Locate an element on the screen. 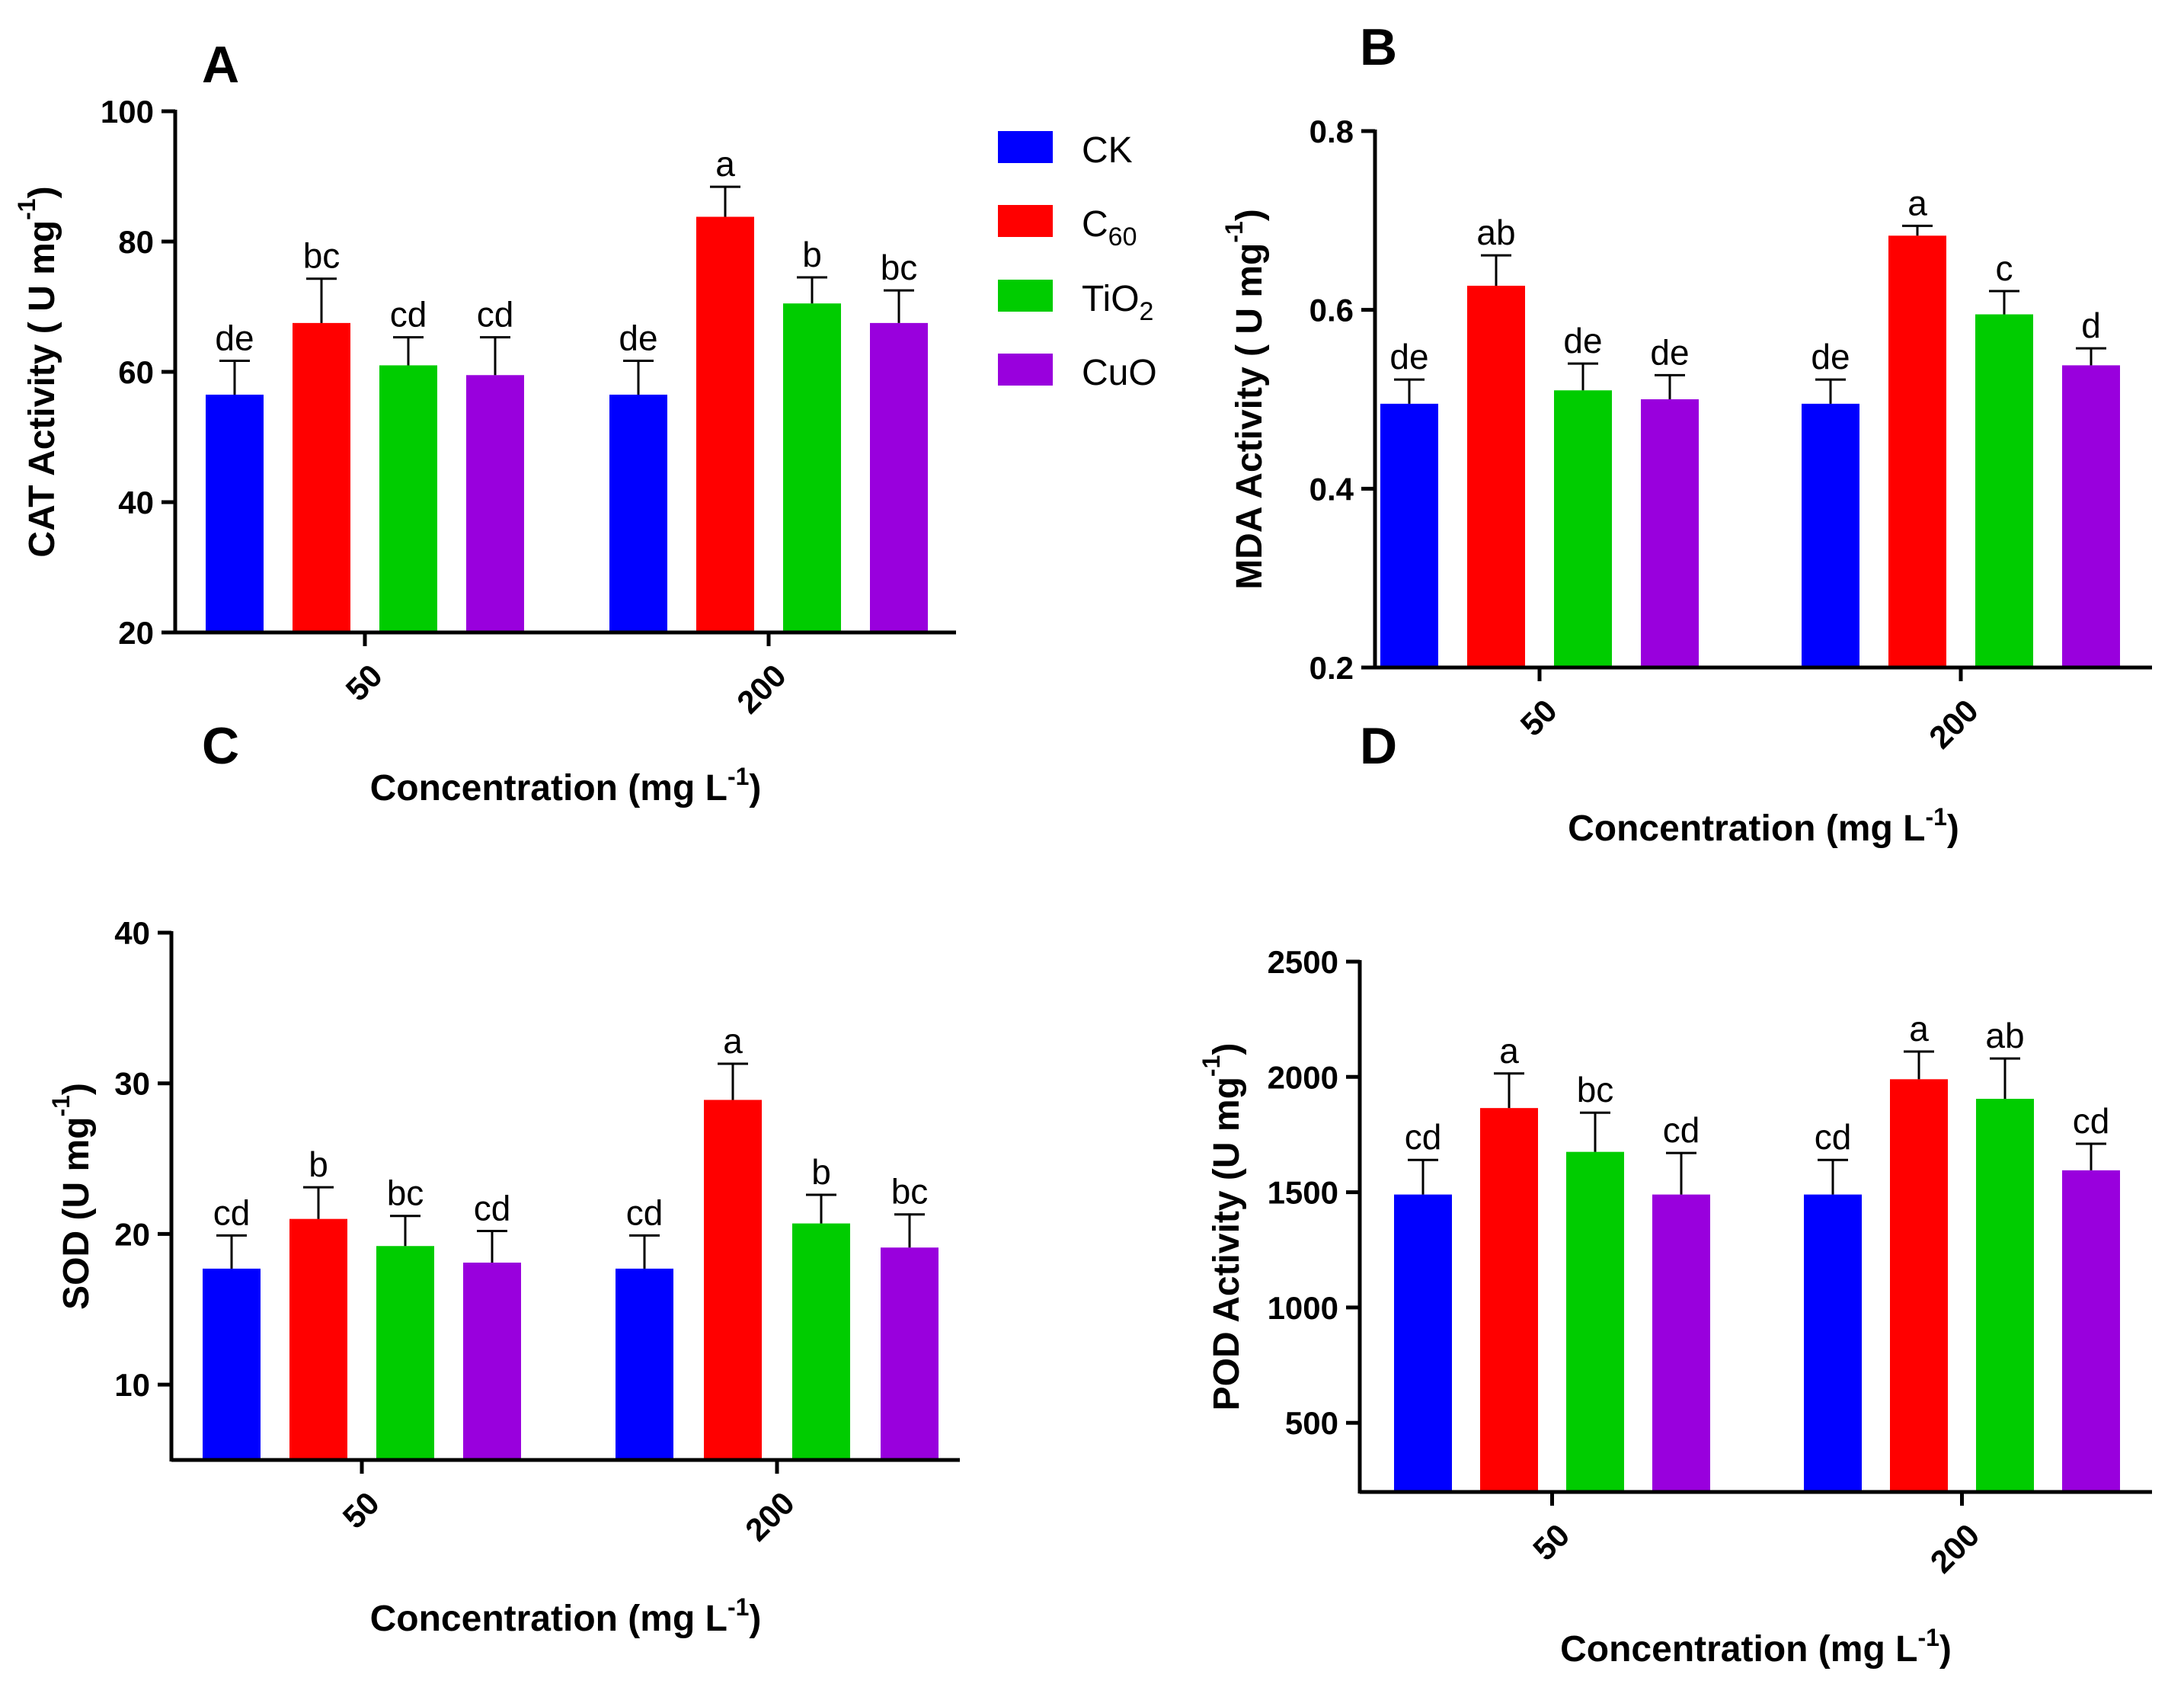 The width and height of the screenshot is (2184, 1684). legend-label-c60: C60 is located at coordinates (1109, 227).